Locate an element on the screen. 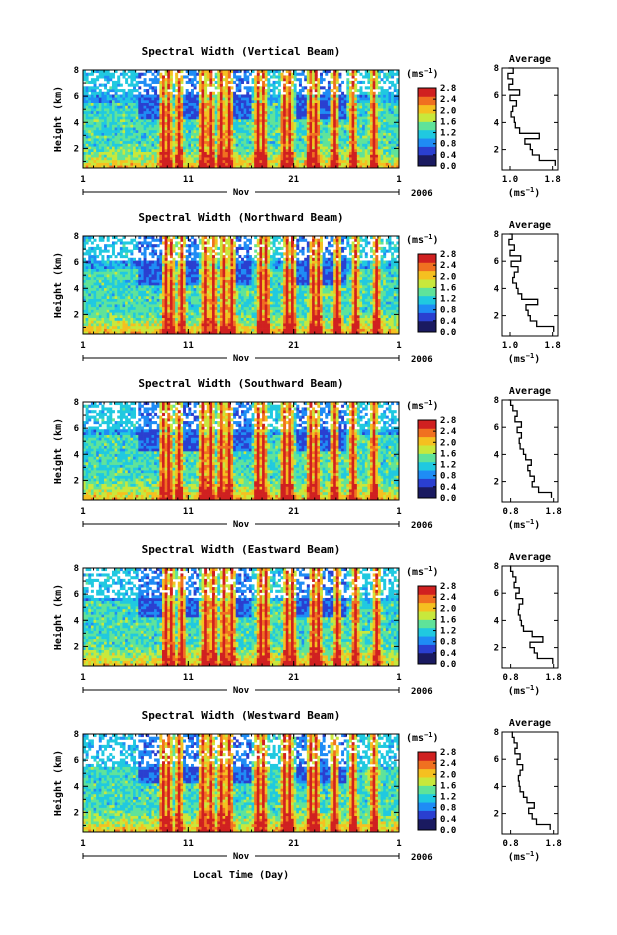 The height and width of the screenshot is (935, 617). panel-title: Spectral Width (Southward Beam) is located at coordinates (240, 383).